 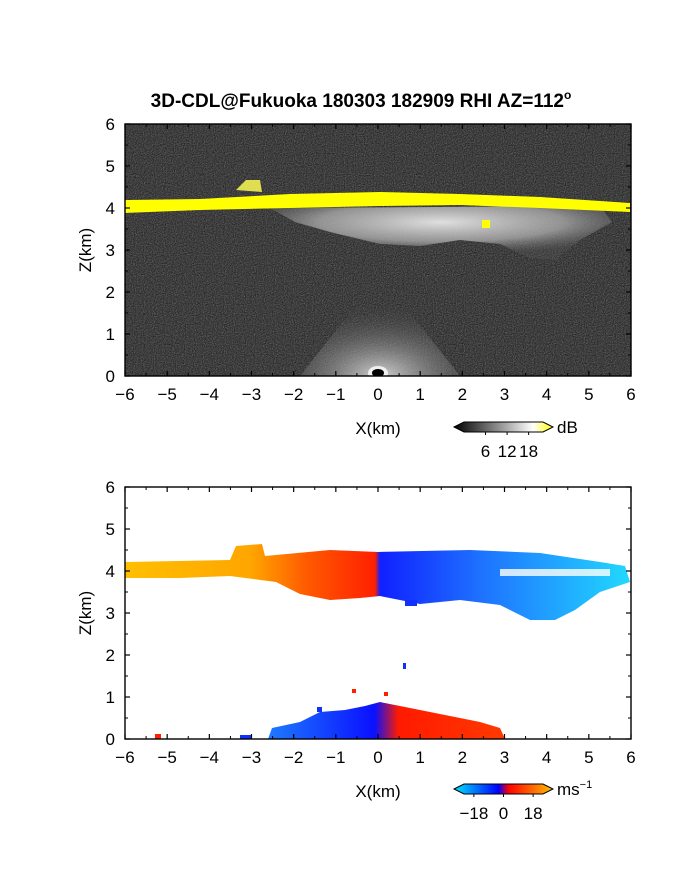 What do you see at coordinates (377, 791) in the screenshot?
I see `velocity-xlabel: X(km)` at bounding box center [377, 791].